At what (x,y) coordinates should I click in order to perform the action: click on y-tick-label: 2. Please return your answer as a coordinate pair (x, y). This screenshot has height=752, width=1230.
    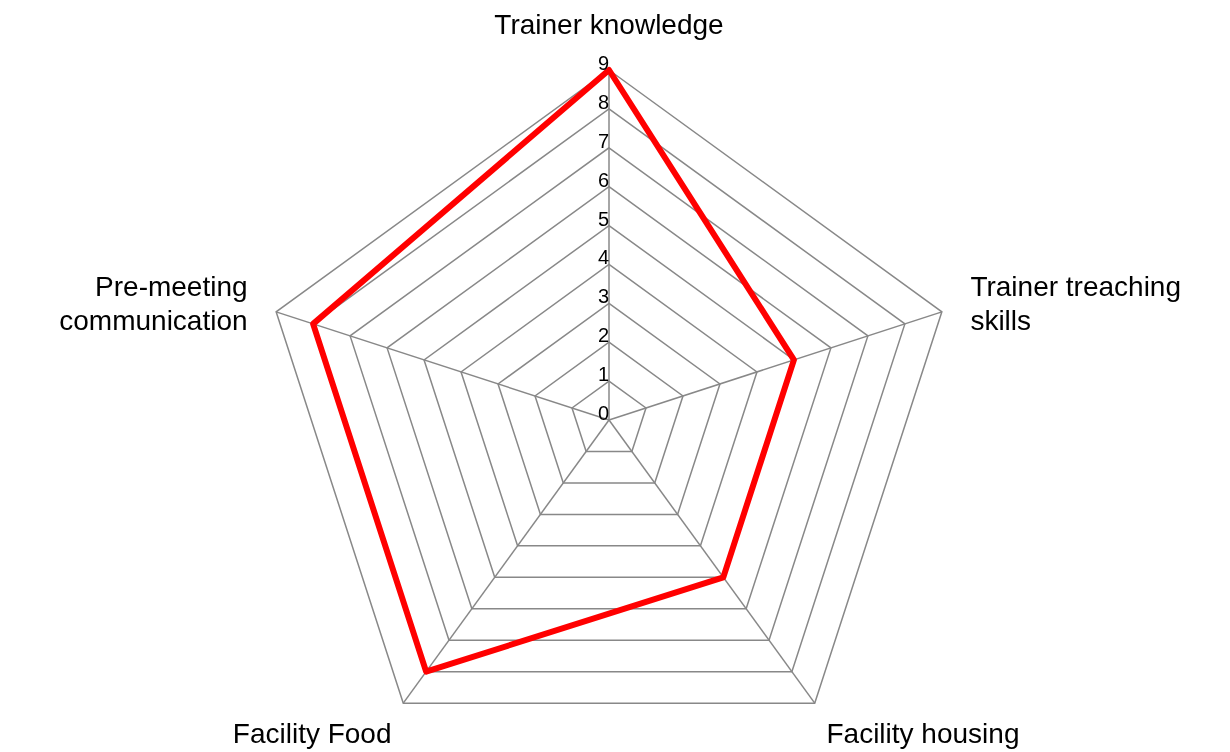
    Looking at the image, I should click on (603, 335).